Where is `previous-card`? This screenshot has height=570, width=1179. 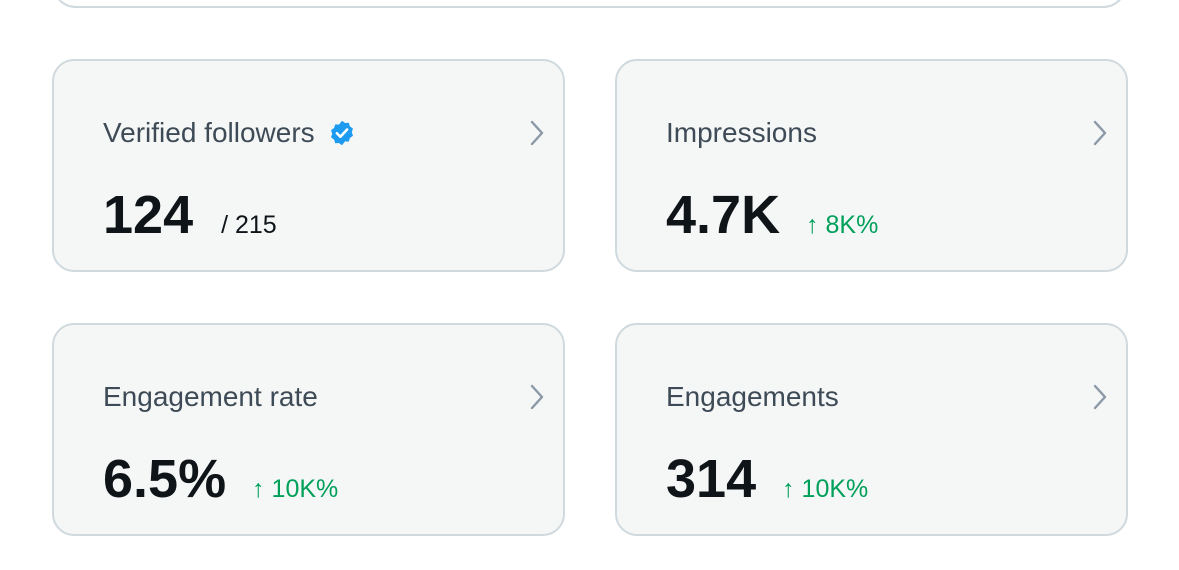 previous-card is located at coordinates (589, 4).